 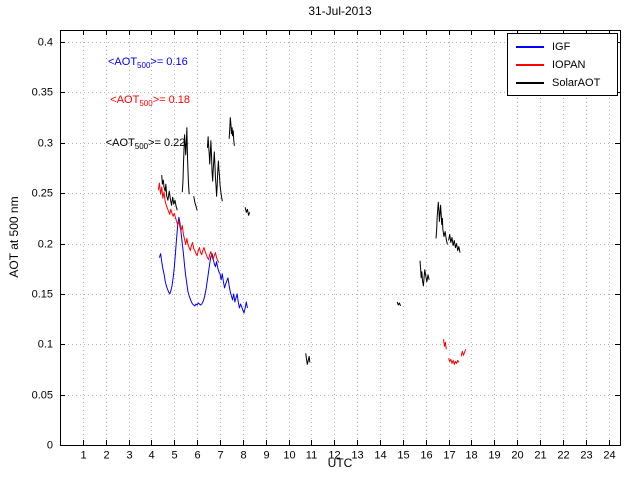 What do you see at coordinates (530, 83) in the screenshot?
I see `legend-line-sample-solaraot` at bounding box center [530, 83].